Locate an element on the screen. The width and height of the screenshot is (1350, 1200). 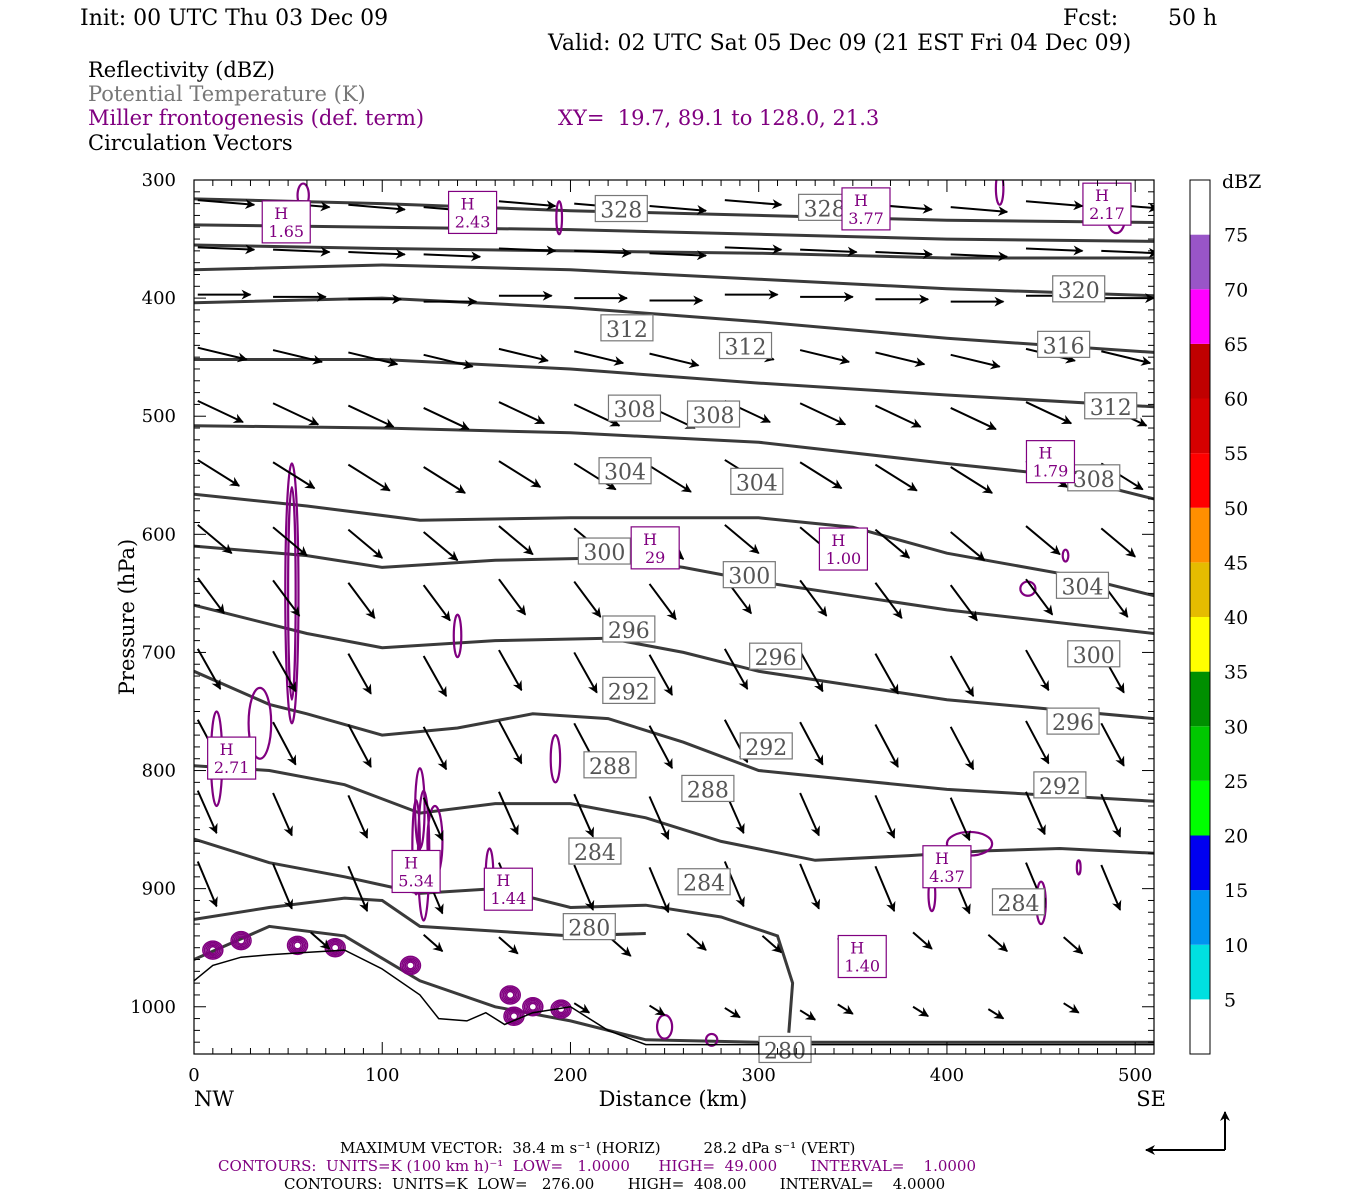
x-tick-label: 100 is located at coordinates (382, 1075).